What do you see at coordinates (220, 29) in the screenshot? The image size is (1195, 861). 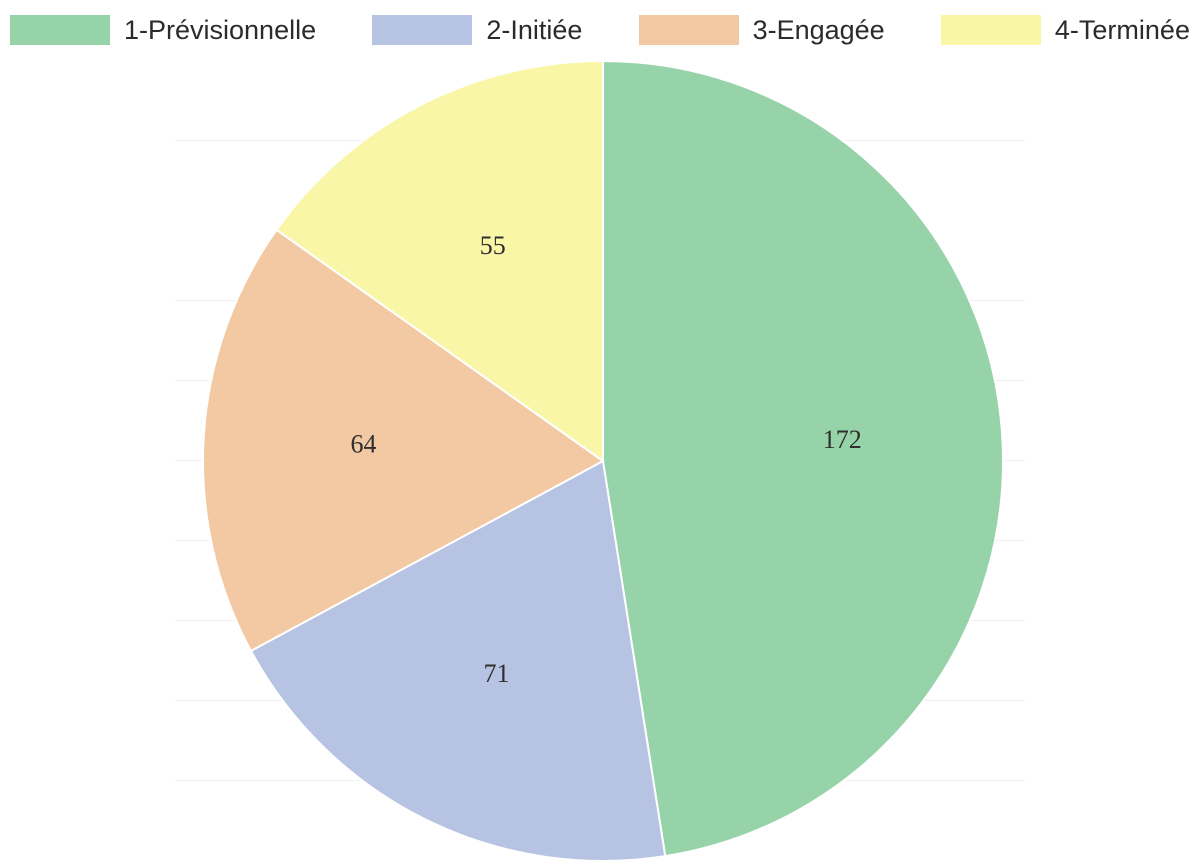 I see `legend-label-previsionnelle: 1-Prévisionnelle` at bounding box center [220, 29].